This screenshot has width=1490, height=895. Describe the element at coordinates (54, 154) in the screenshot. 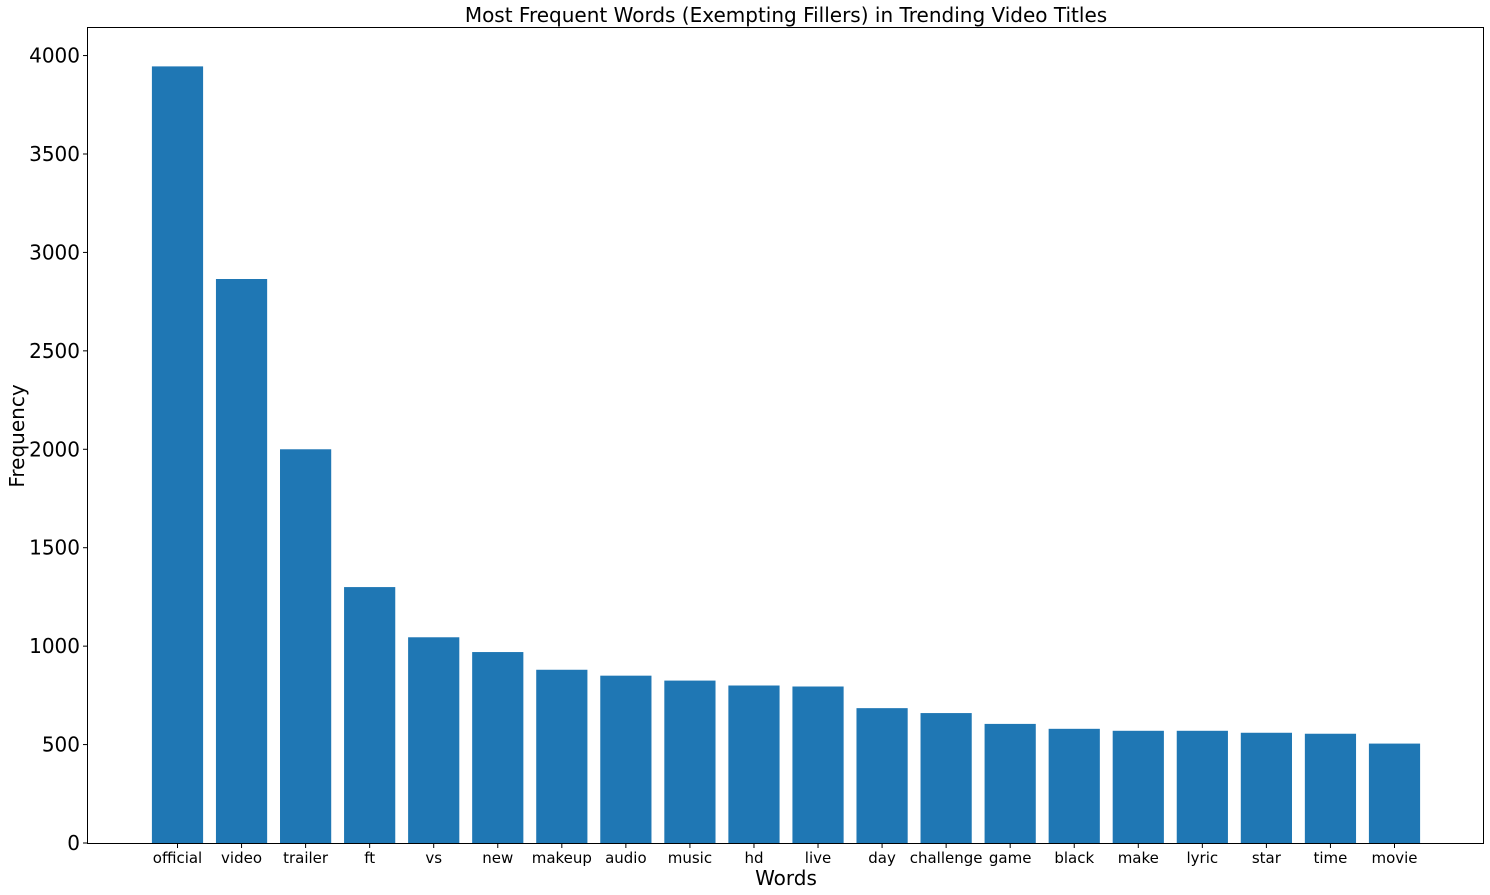

I see `y-tick-label: 3500` at that location.